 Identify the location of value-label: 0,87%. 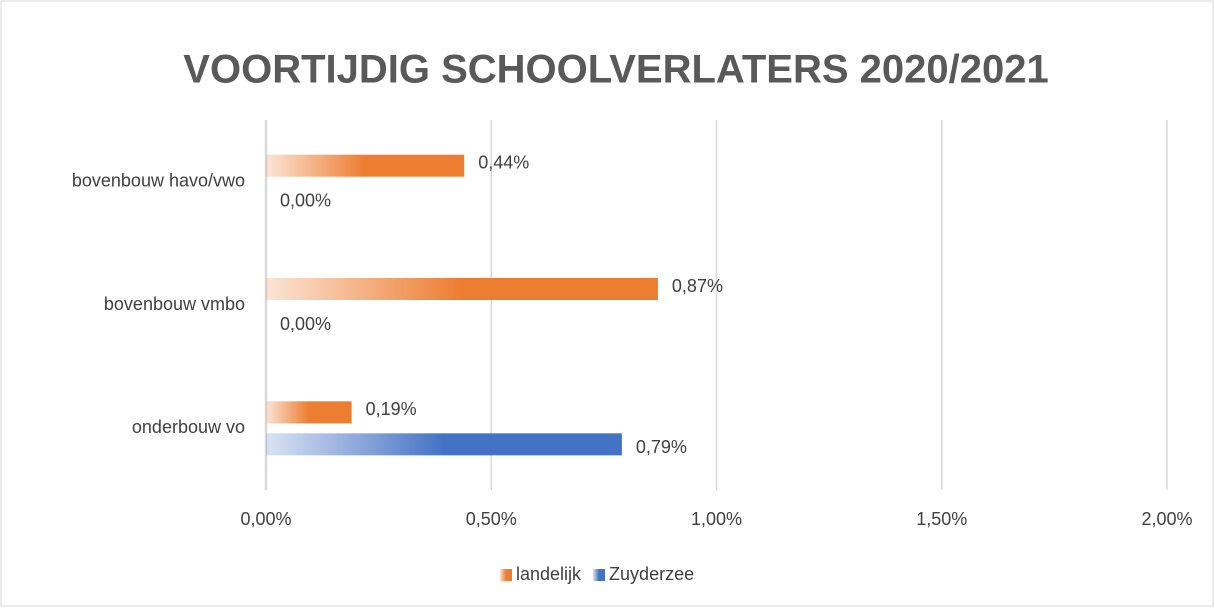
(697, 286).